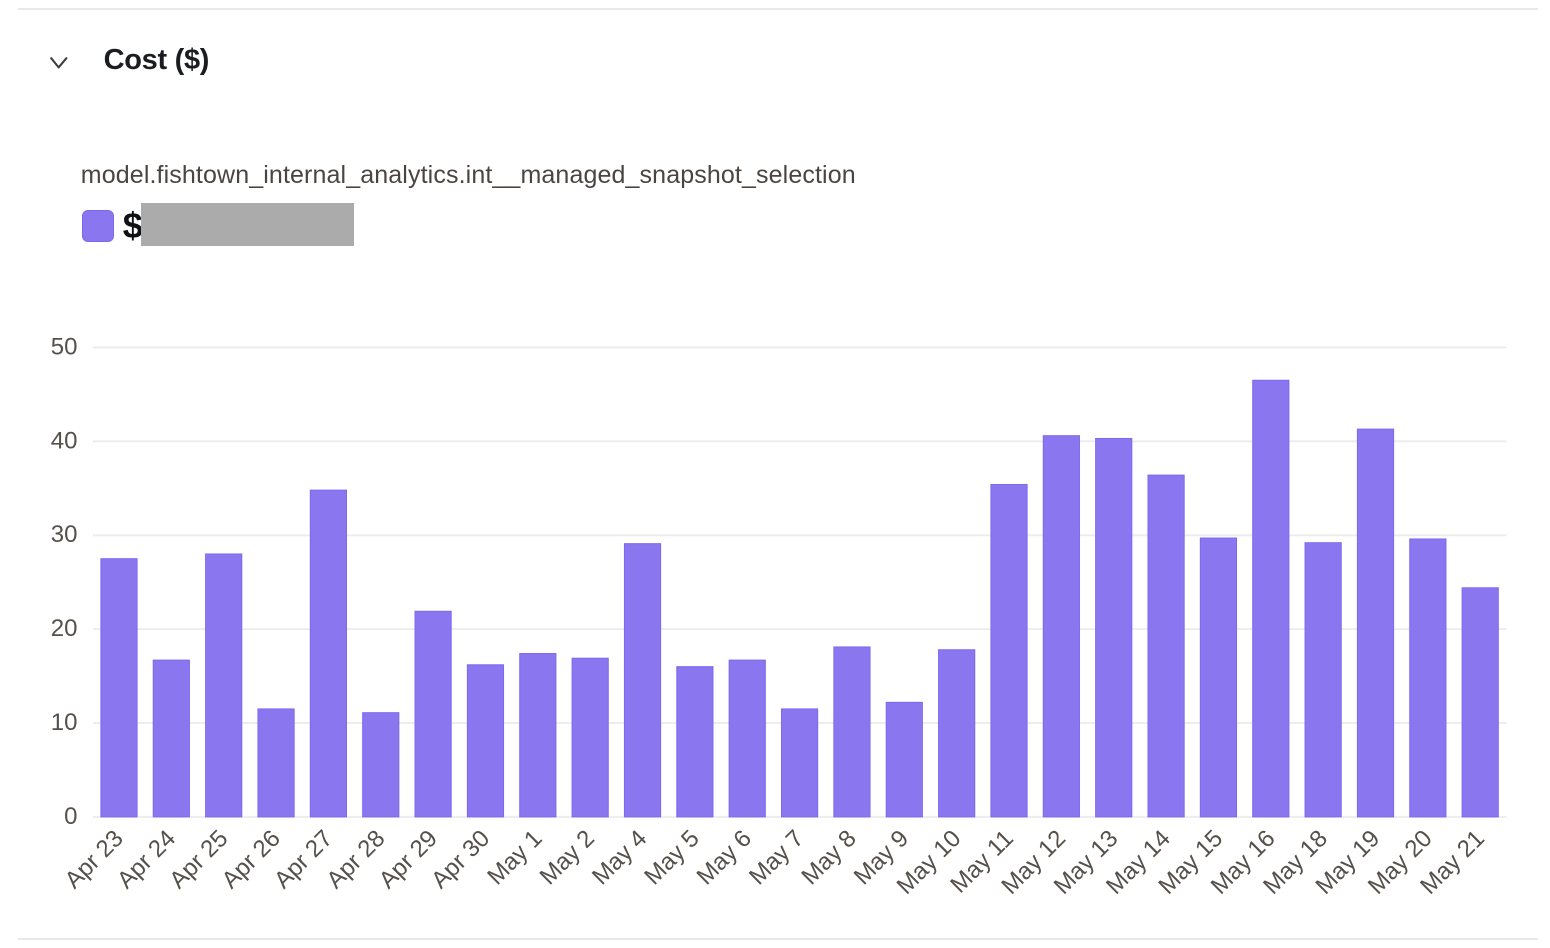  Describe the element at coordinates (671, 857) in the screenshot. I see `svg-text: May 5` at that location.